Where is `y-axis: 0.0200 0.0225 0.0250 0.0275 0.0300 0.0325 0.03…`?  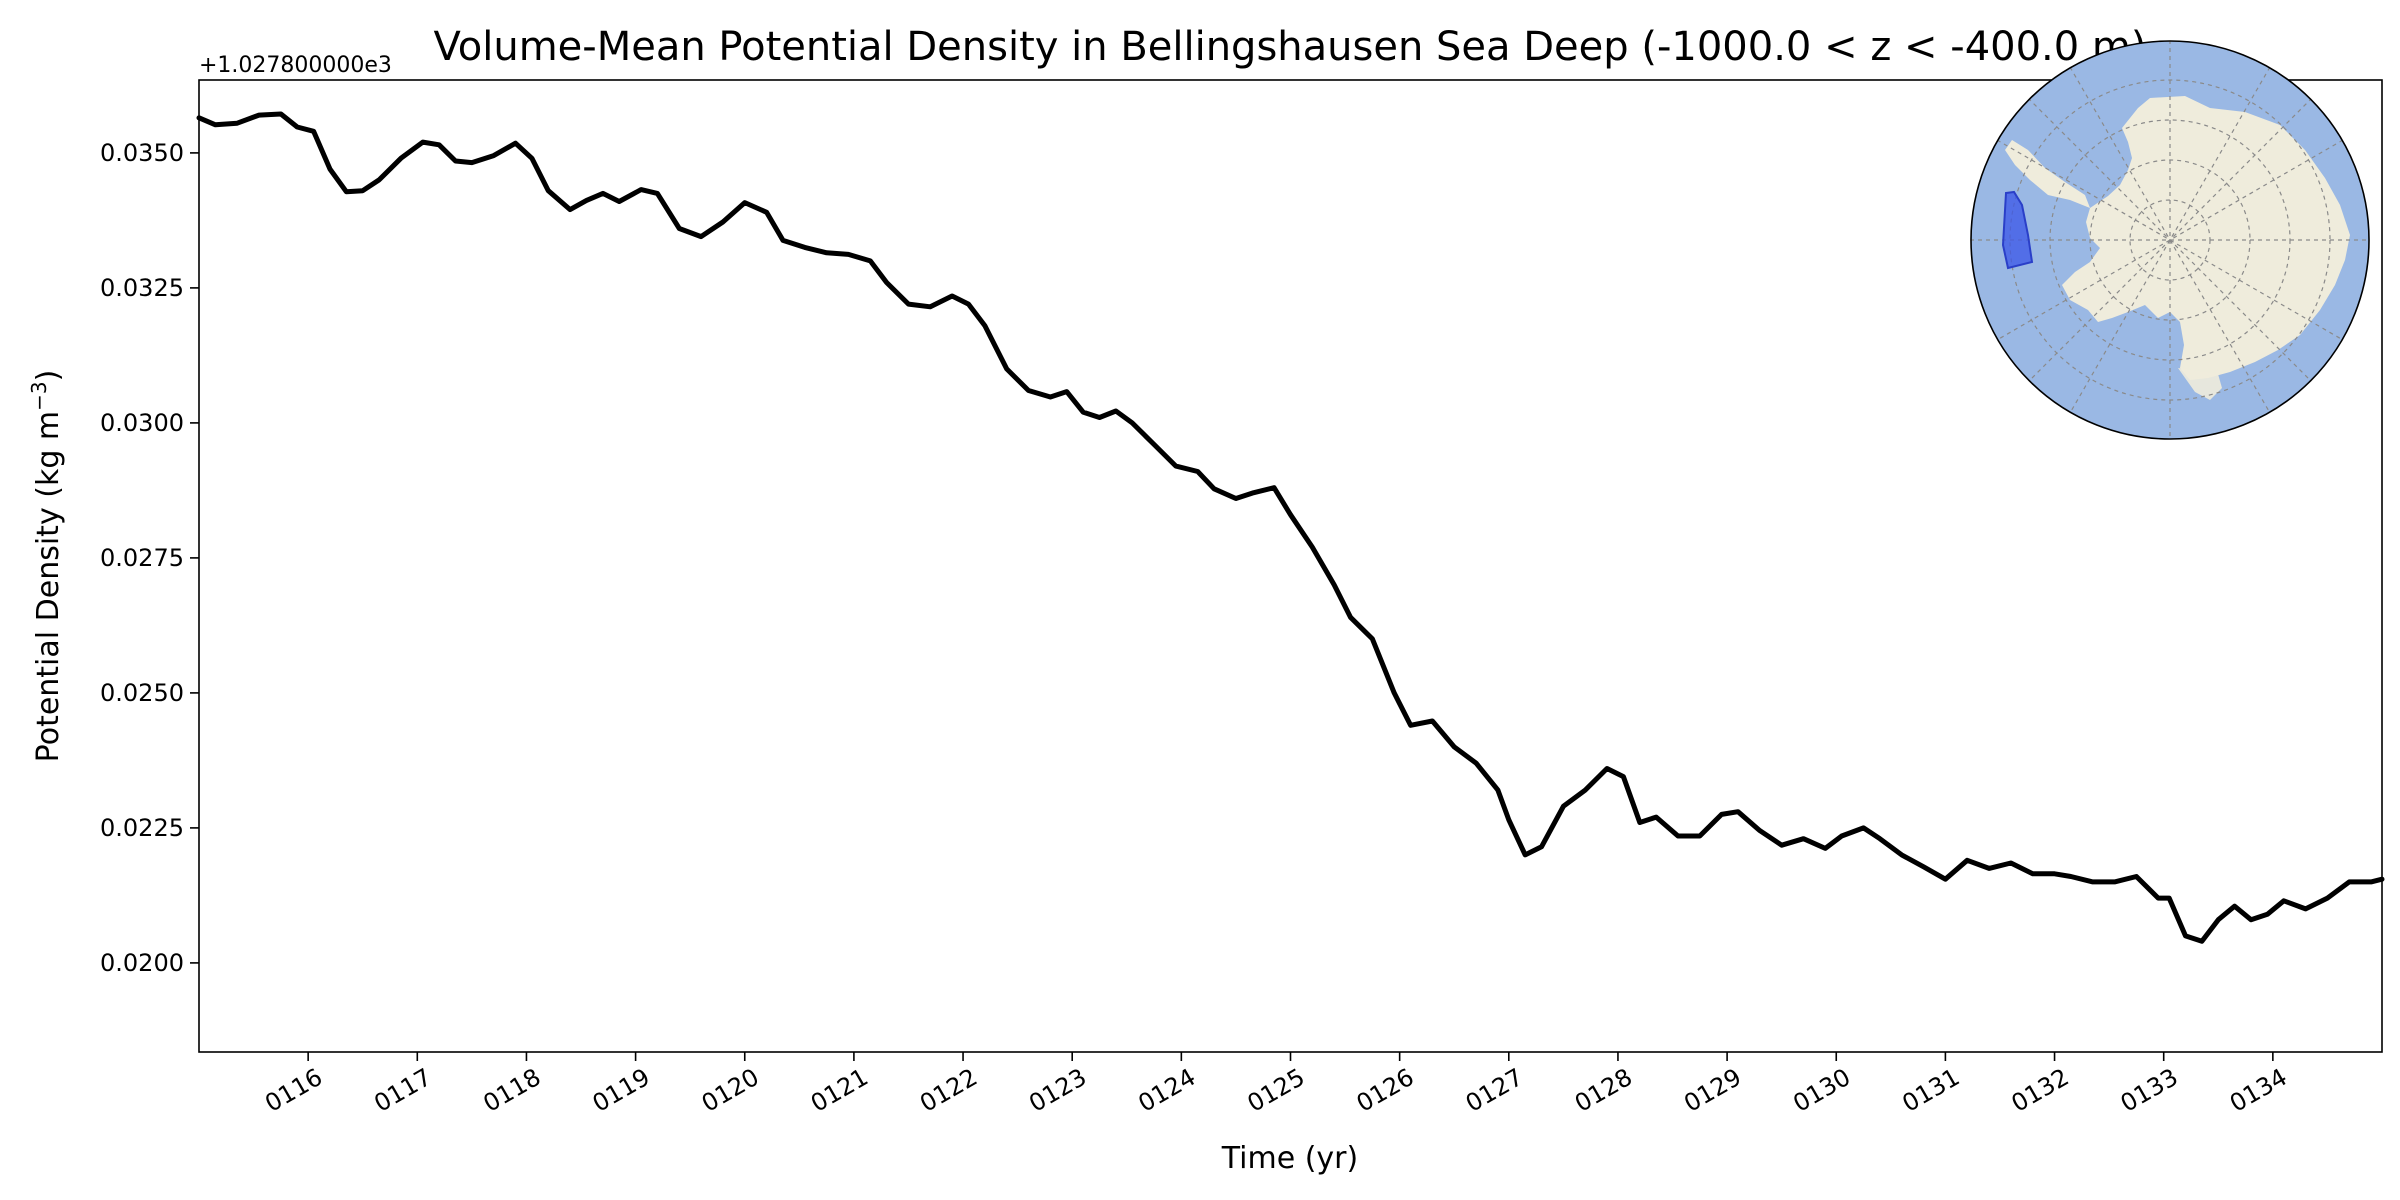 y-axis: 0.0200 0.0225 0.0250 0.0275 0.0300 0.0325 0.03… is located at coordinates (149, 558).